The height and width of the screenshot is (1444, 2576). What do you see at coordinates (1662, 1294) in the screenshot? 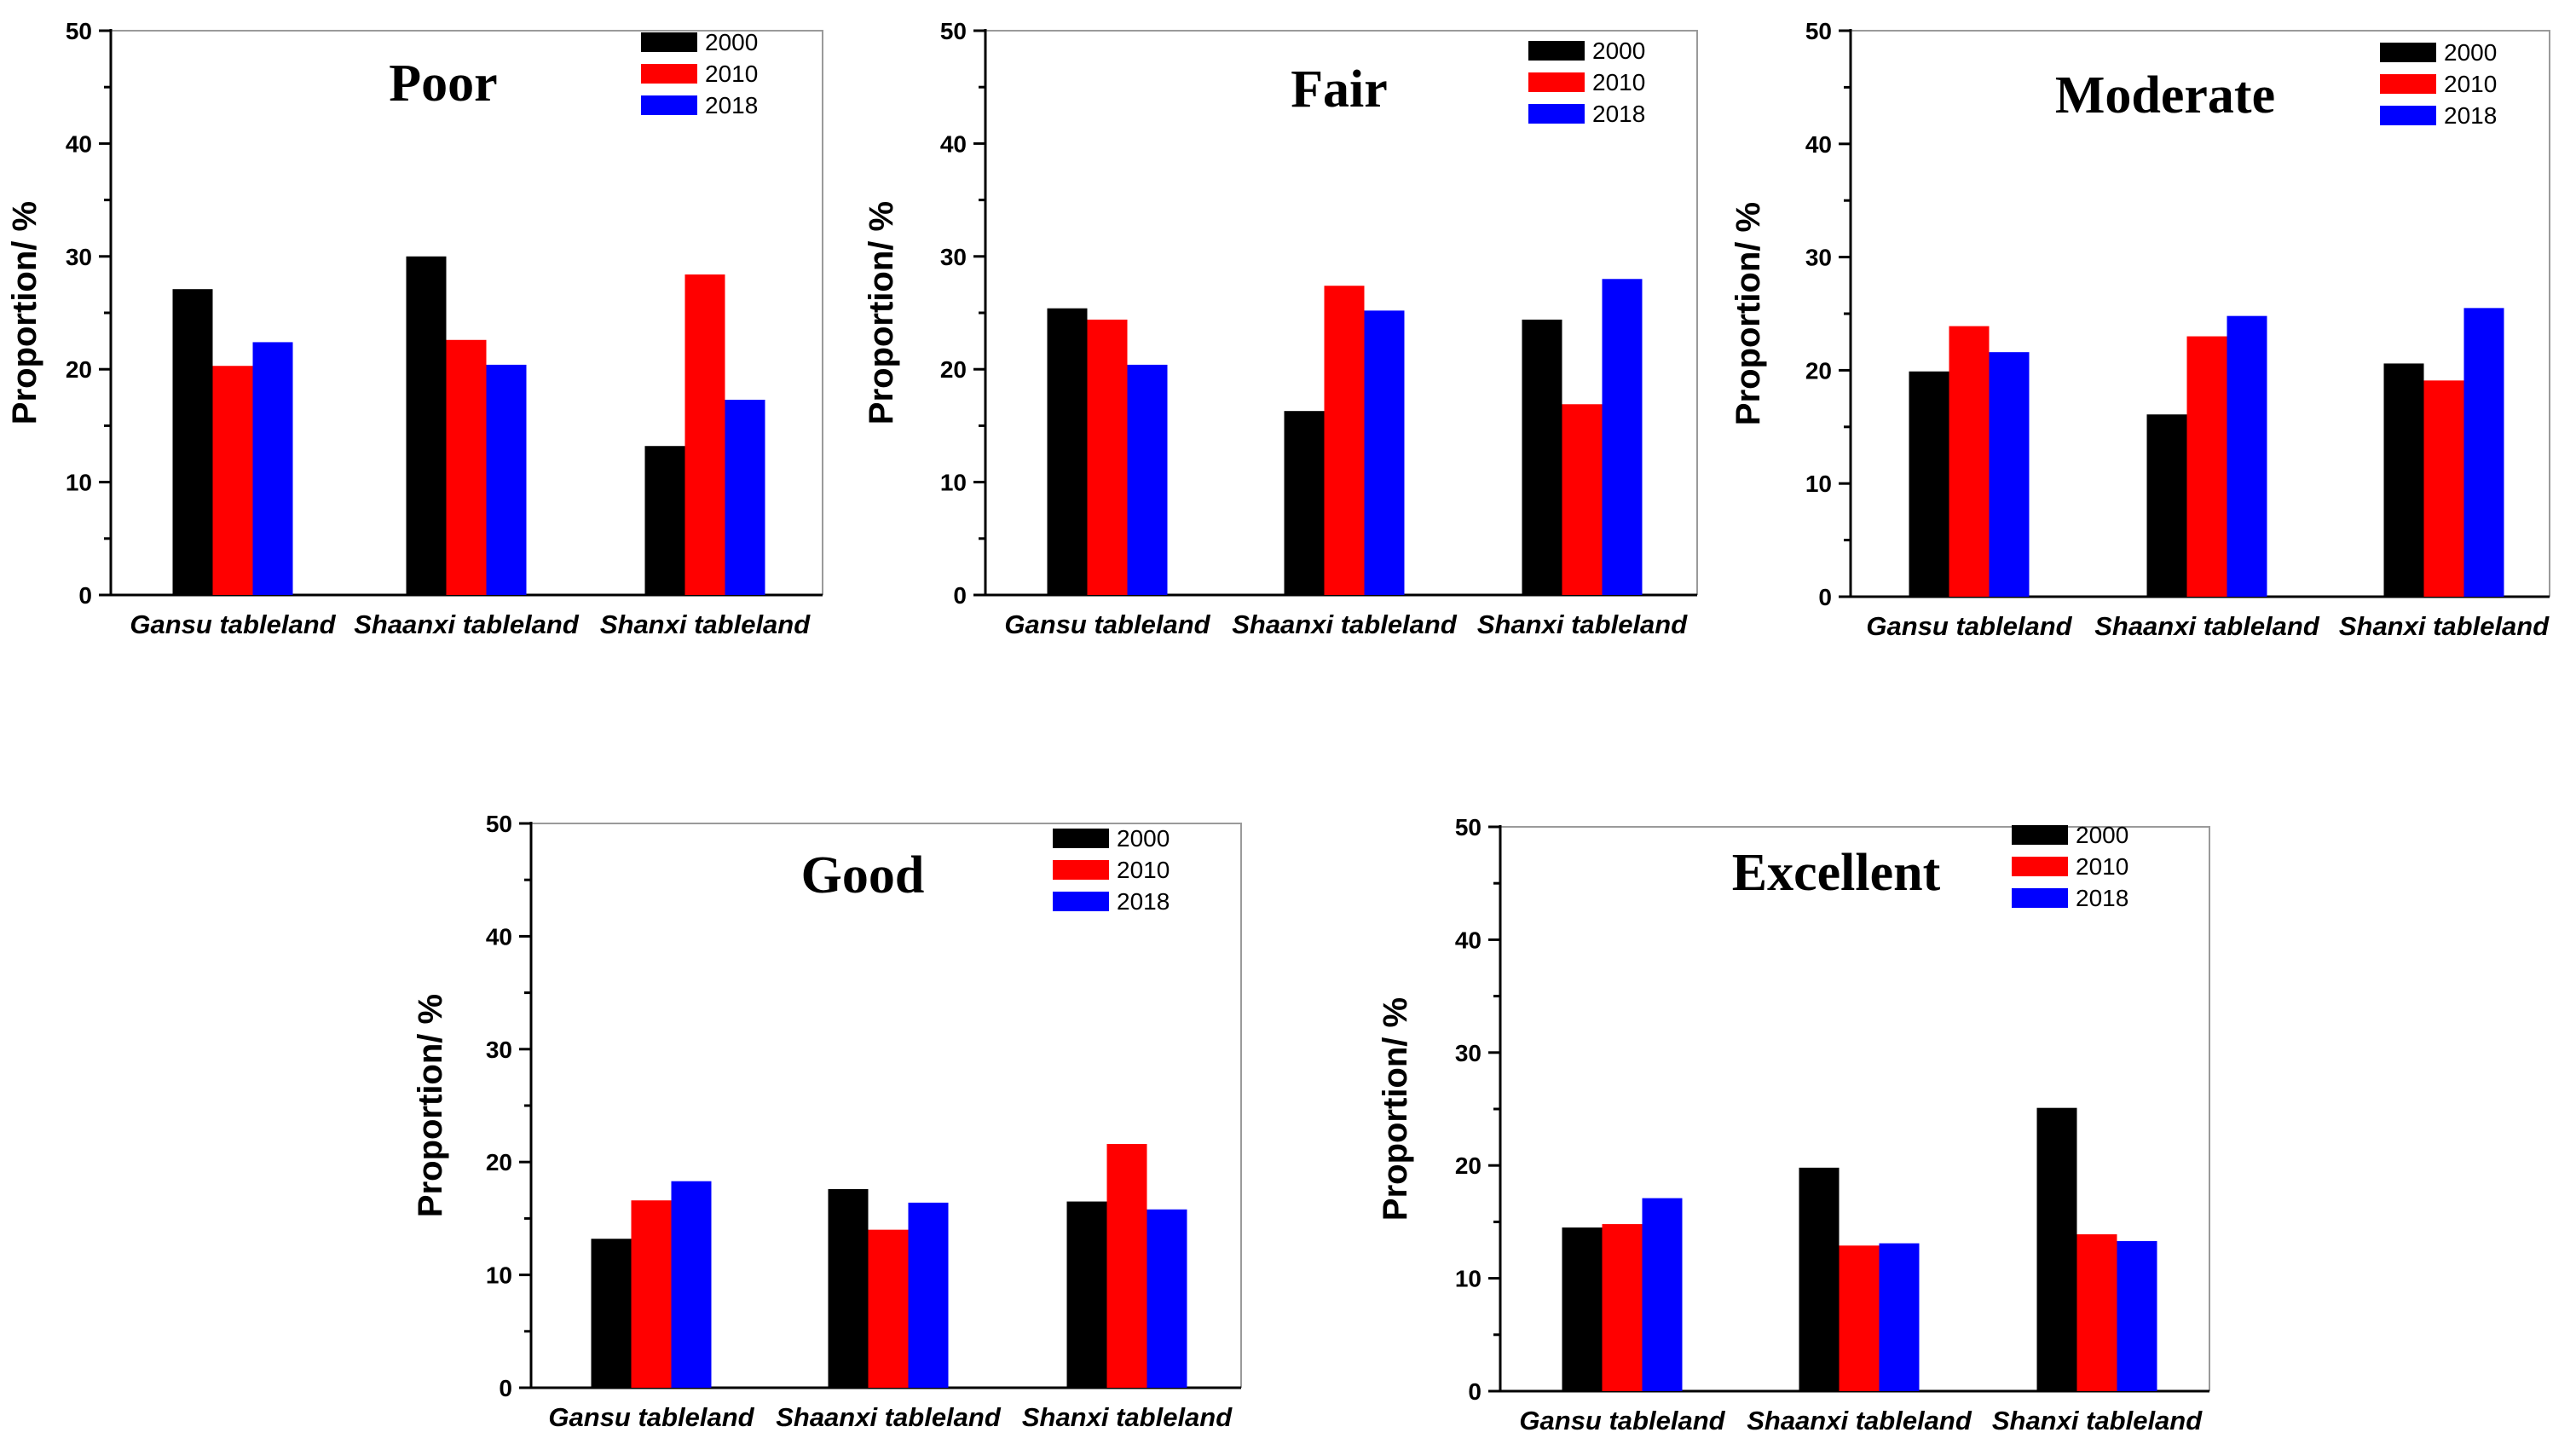
I see `bar-excellent-gansu-2018` at bounding box center [1662, 1294].